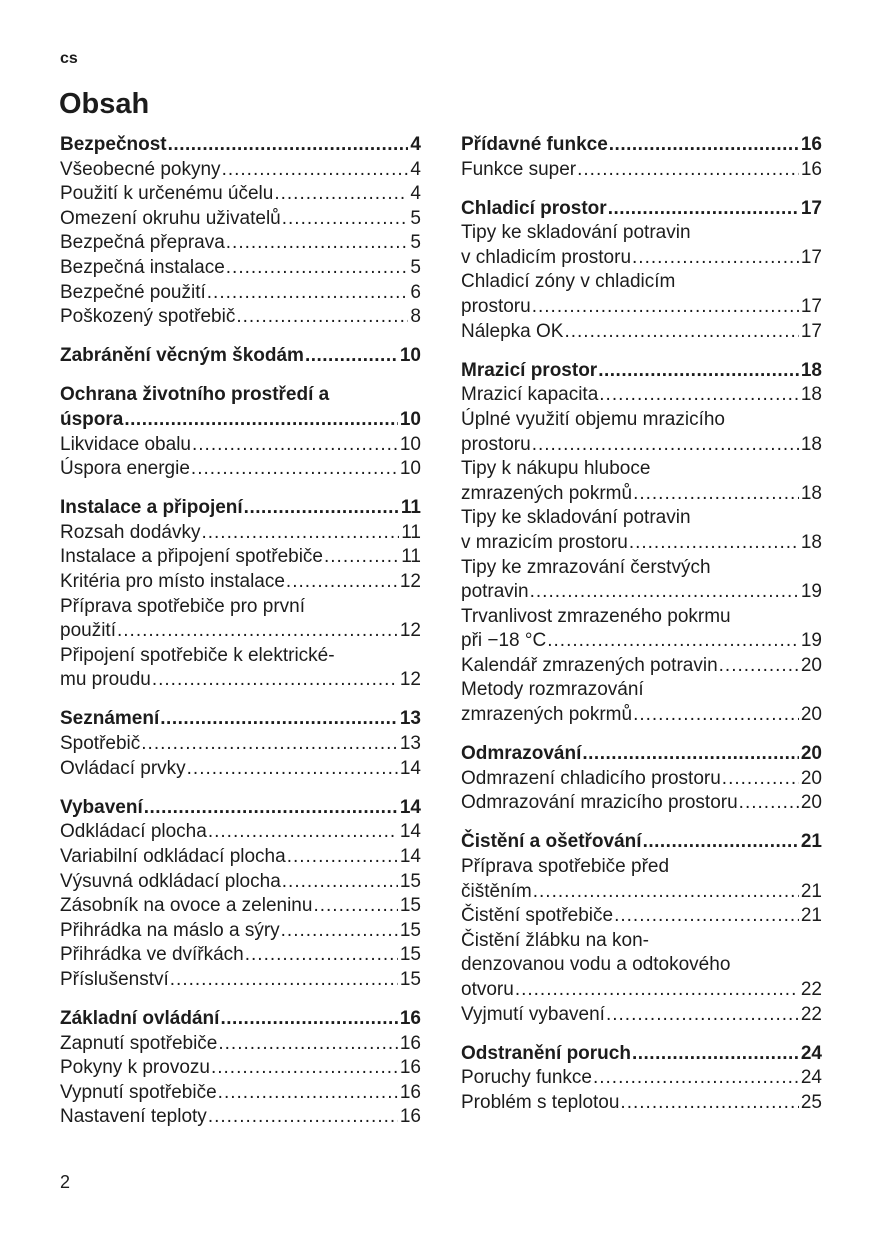  I want to click on toc-entry: Příprava spotřebiče pro první použití 12, so click(240, 619).